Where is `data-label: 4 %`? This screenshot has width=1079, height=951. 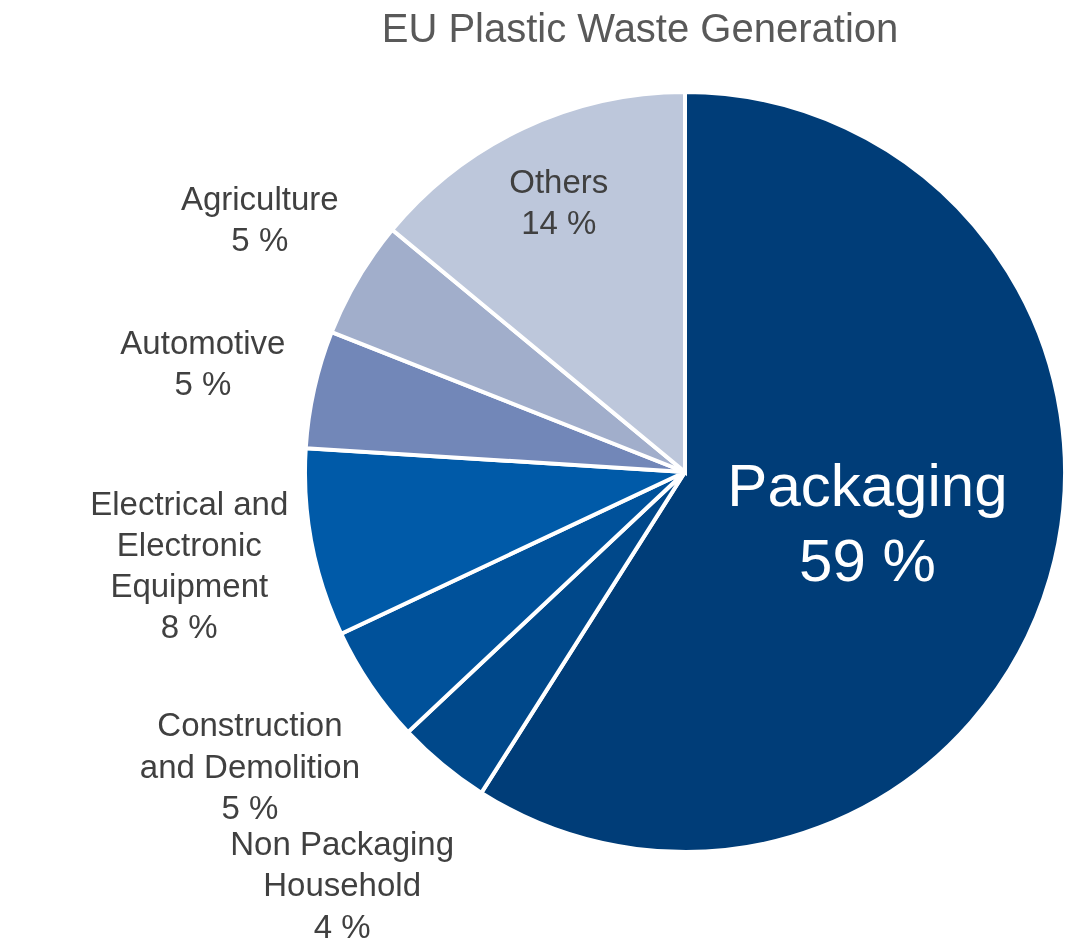
data-label: 4 % is located at coordinates (342, 926).